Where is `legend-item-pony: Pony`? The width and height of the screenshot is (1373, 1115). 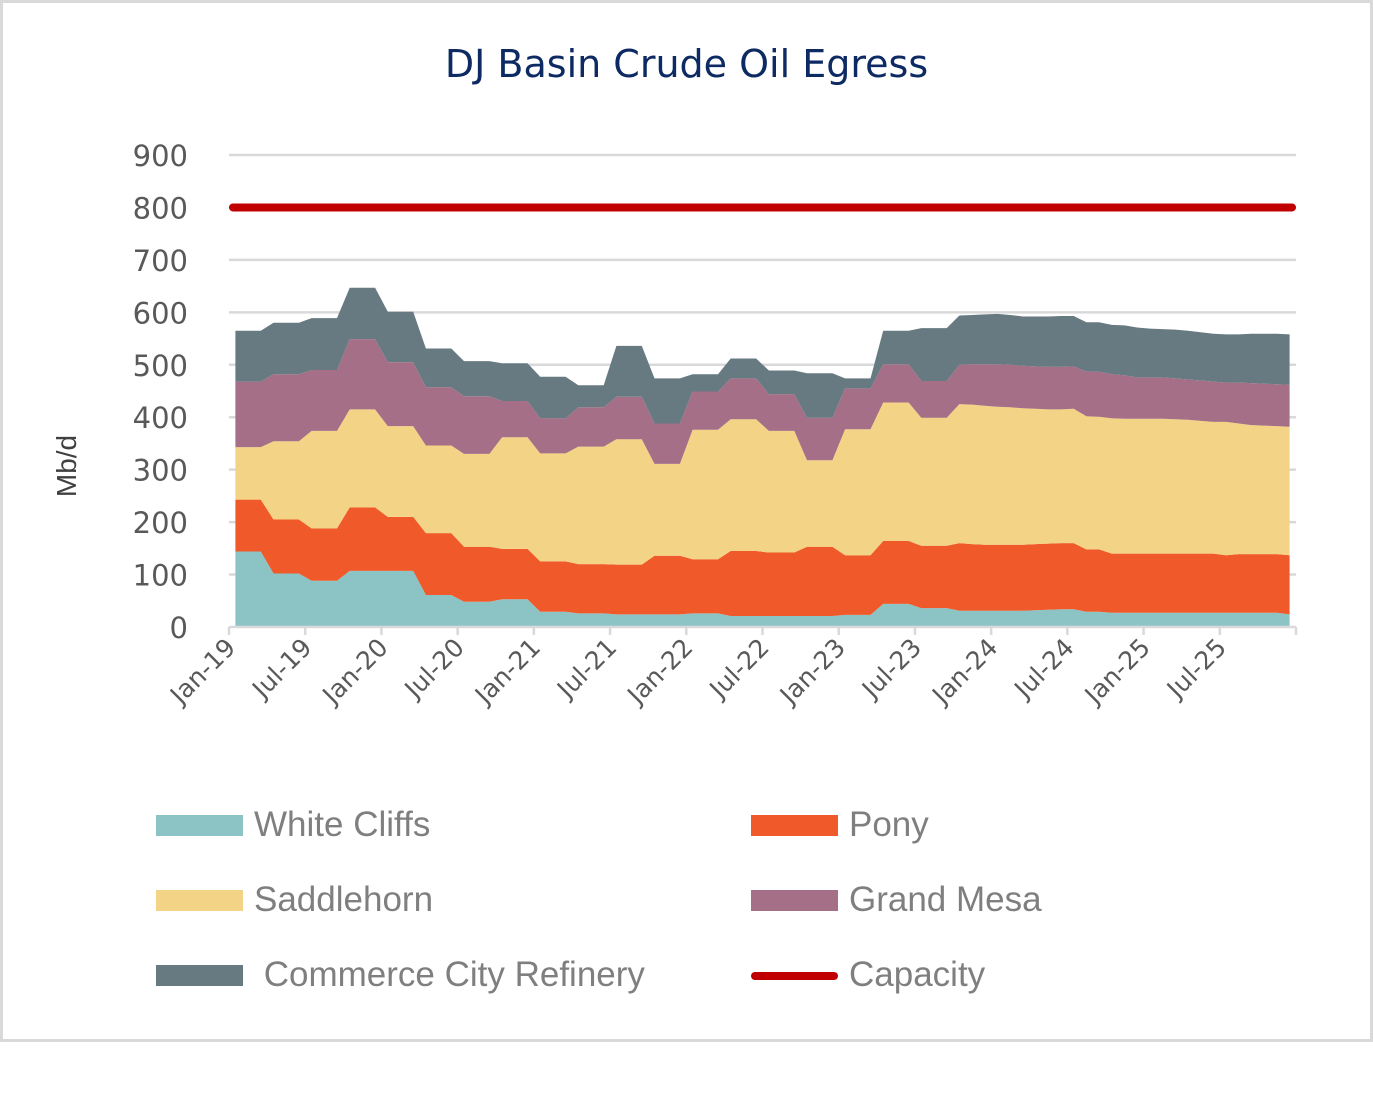
legend-item-pony: Pony is located at coordinates (840, 825).